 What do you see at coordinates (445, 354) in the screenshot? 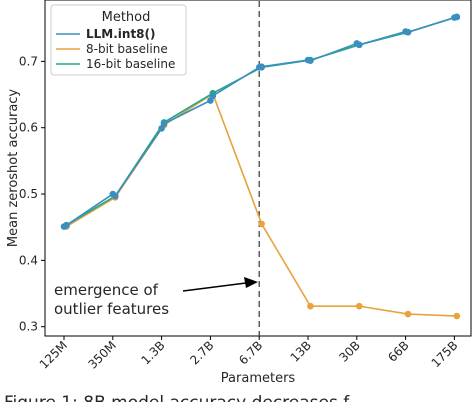
I see `x-tick-label: 175B` at bounding box center [445, 354].